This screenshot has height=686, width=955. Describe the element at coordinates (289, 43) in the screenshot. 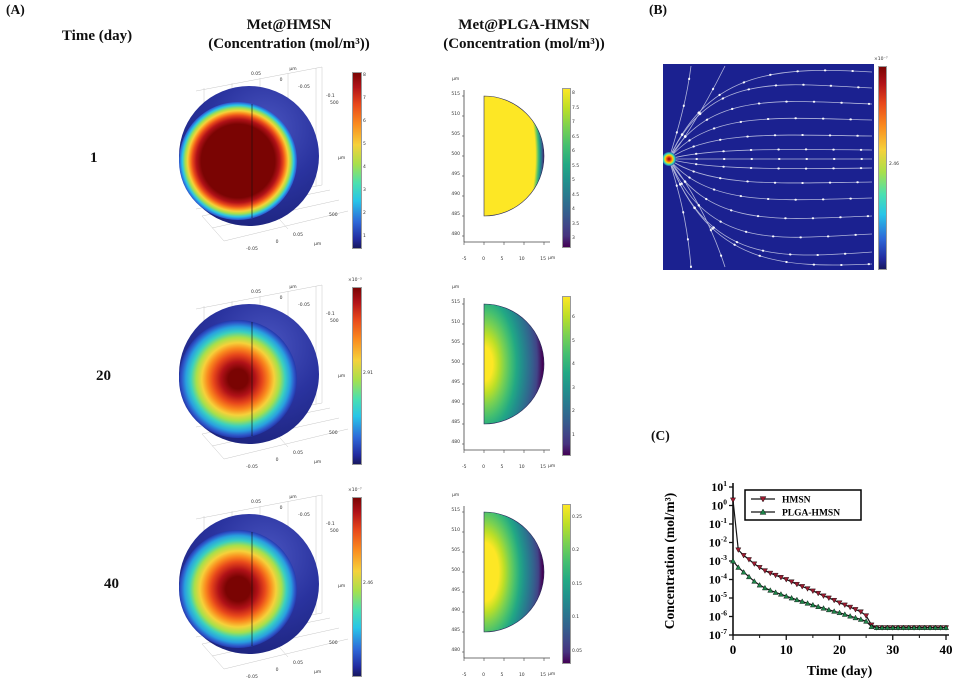

I see `hmsn-header-line2: (Concentration (mol/m³))` at that location.